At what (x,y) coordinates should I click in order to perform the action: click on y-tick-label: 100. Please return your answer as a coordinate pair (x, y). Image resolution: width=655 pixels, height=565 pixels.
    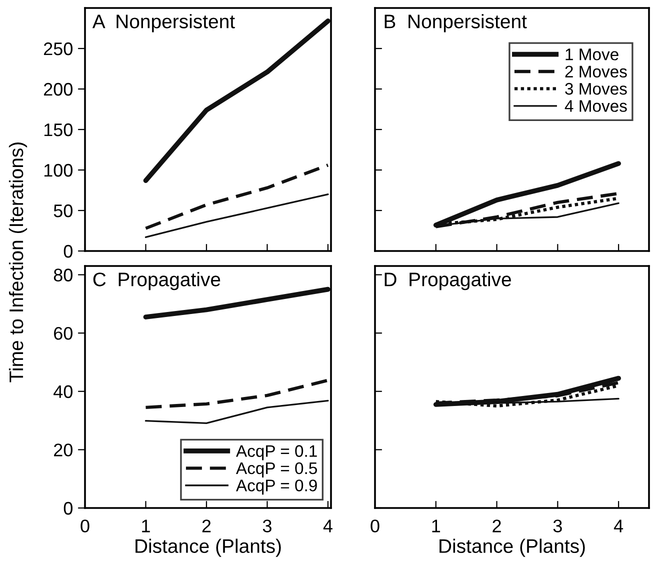
    Looking at the image, I should click on (58, 170).